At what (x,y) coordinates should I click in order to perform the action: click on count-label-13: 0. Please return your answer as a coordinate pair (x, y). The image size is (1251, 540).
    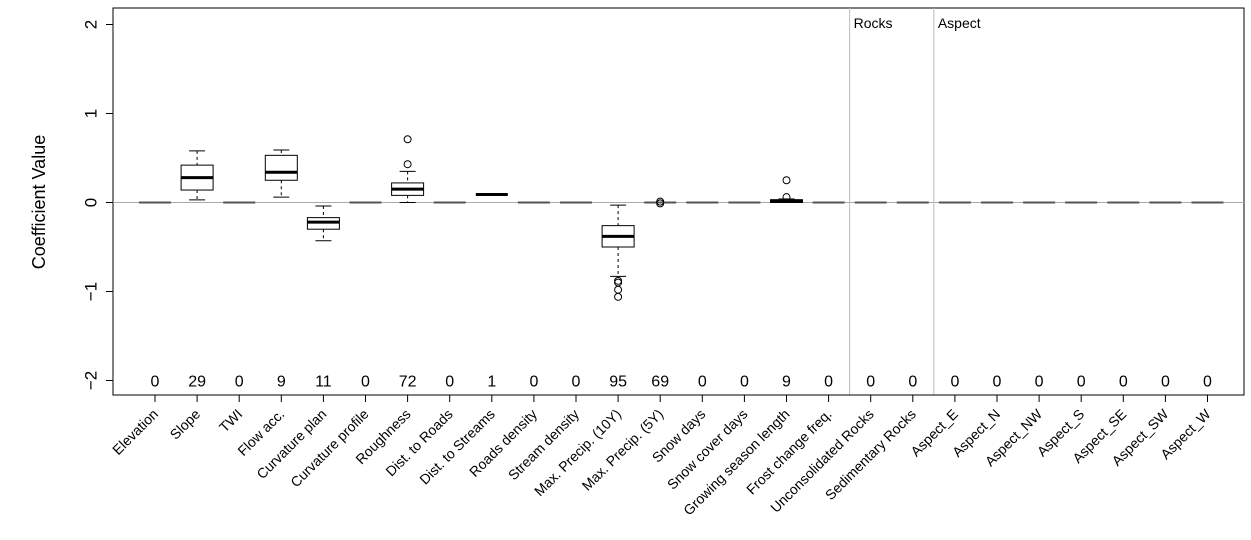
    Looking at the image, I should click on (702, 382).